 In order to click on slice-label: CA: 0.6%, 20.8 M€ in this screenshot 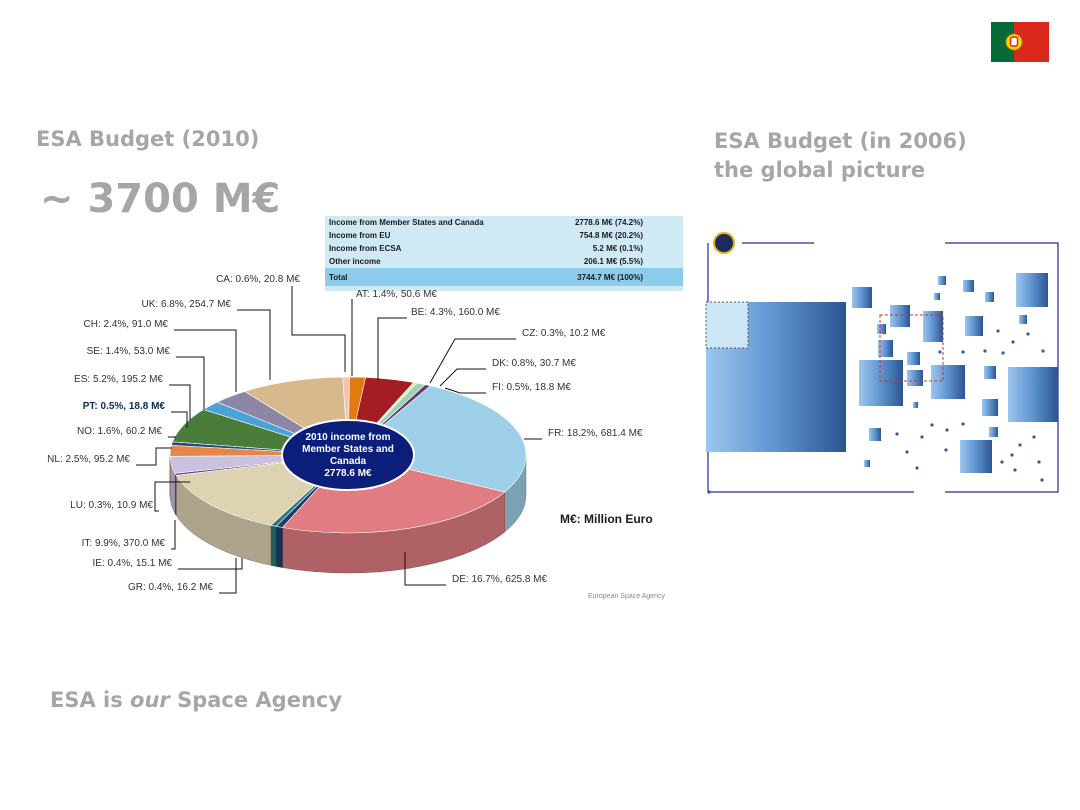, I will do `click(258, 279)`.